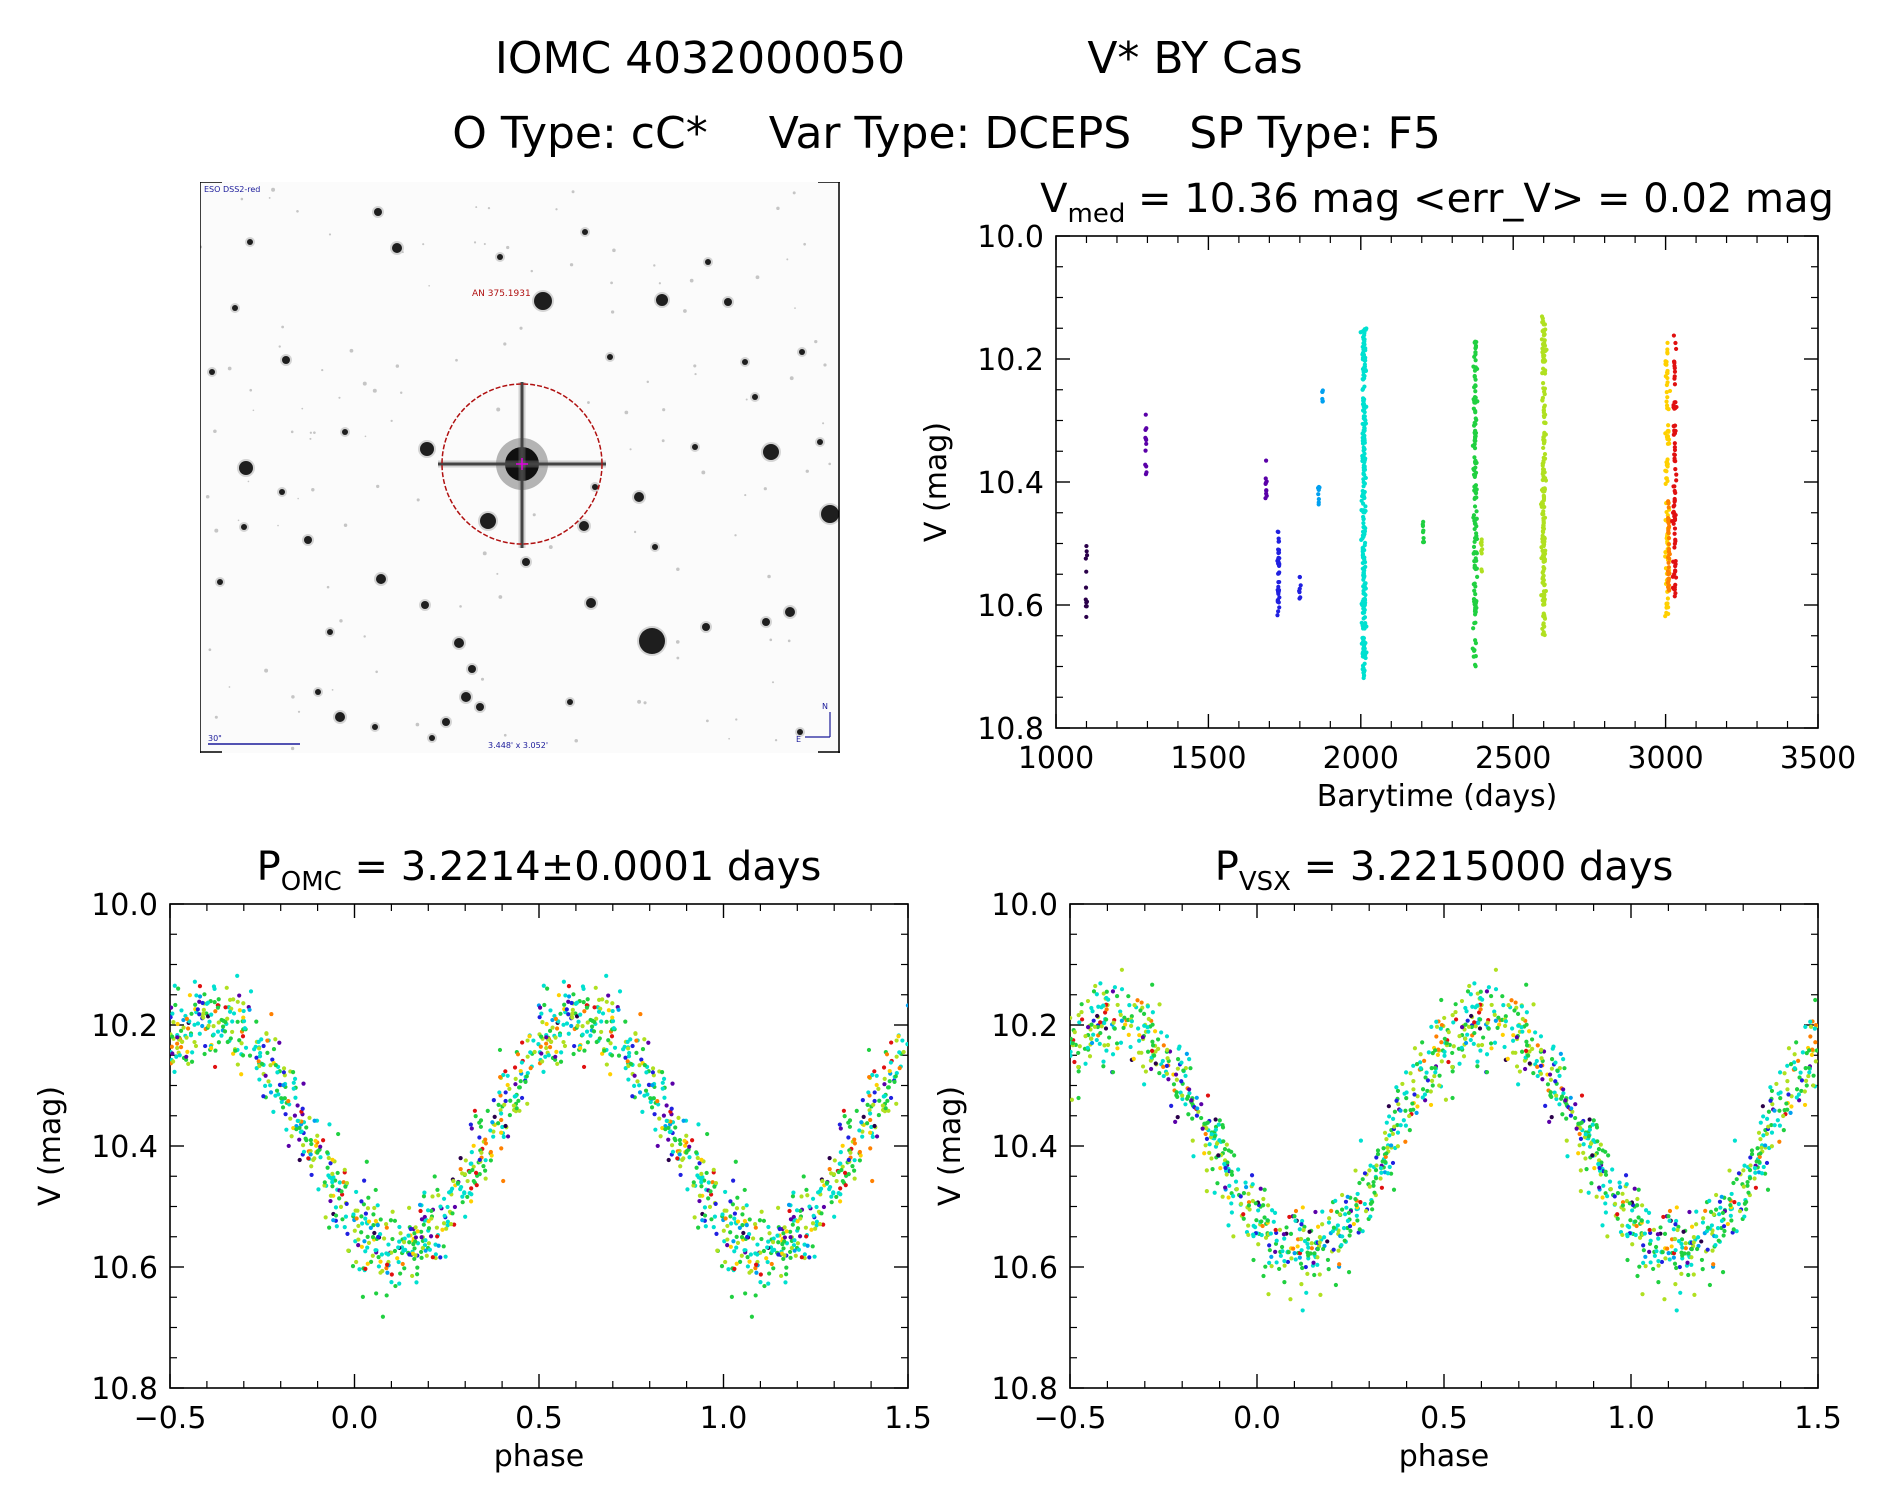 Image resolution: width=1889 pixels, height=1494 pixels. I want to click on survey-label: ESO DSS2-red, so click(232, 189).